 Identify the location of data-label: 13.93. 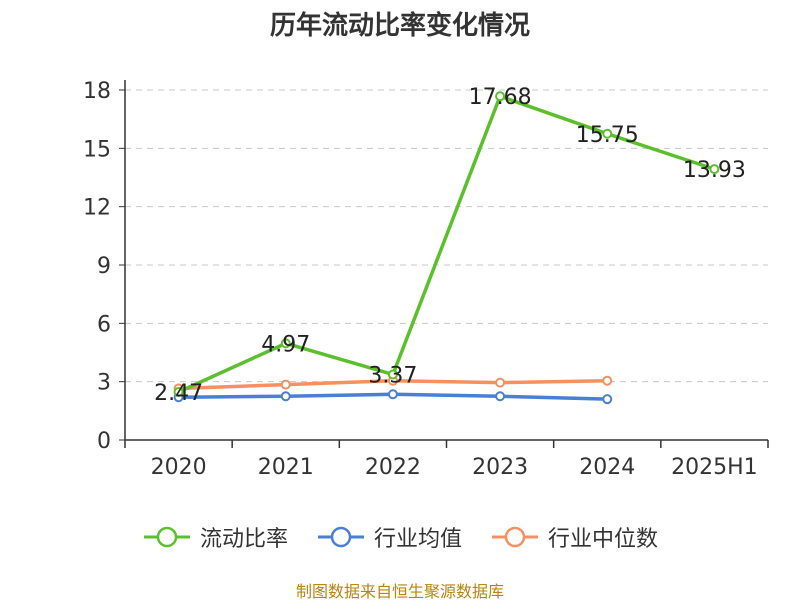
(714, 170).